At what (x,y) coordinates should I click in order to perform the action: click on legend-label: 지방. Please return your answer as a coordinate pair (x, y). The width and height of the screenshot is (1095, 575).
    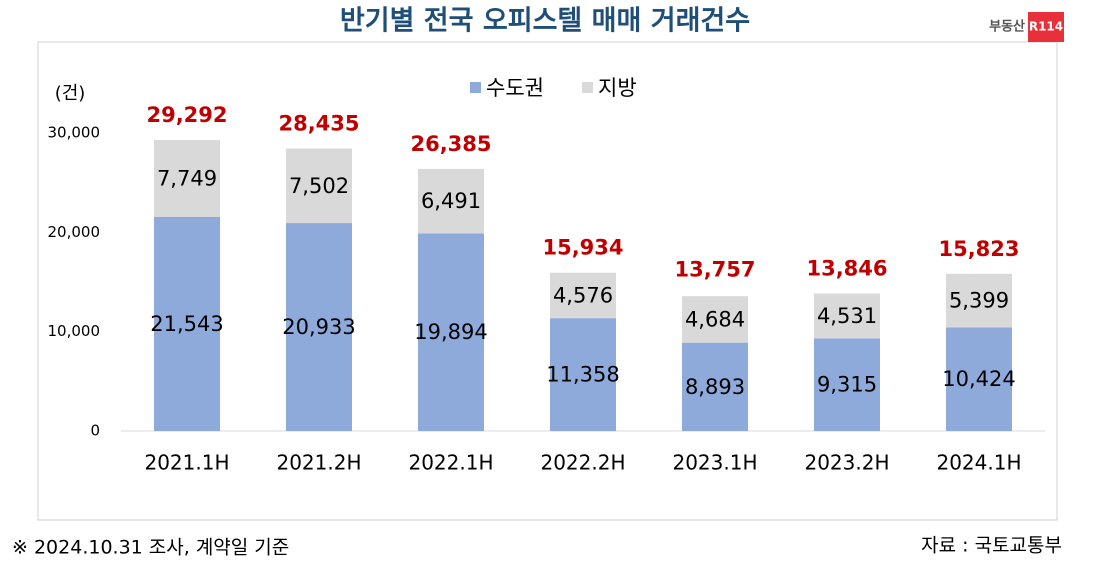
    Looking at the image, I should click on (617, 88).